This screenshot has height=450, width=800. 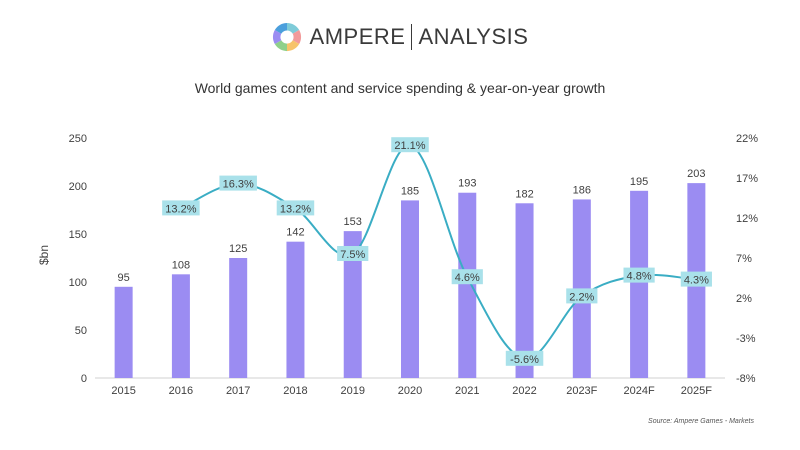 What do you see at coordinates (295, 233) in the screenshot?
I see `bar-value-label: 142` at bounding box center [295, 233].